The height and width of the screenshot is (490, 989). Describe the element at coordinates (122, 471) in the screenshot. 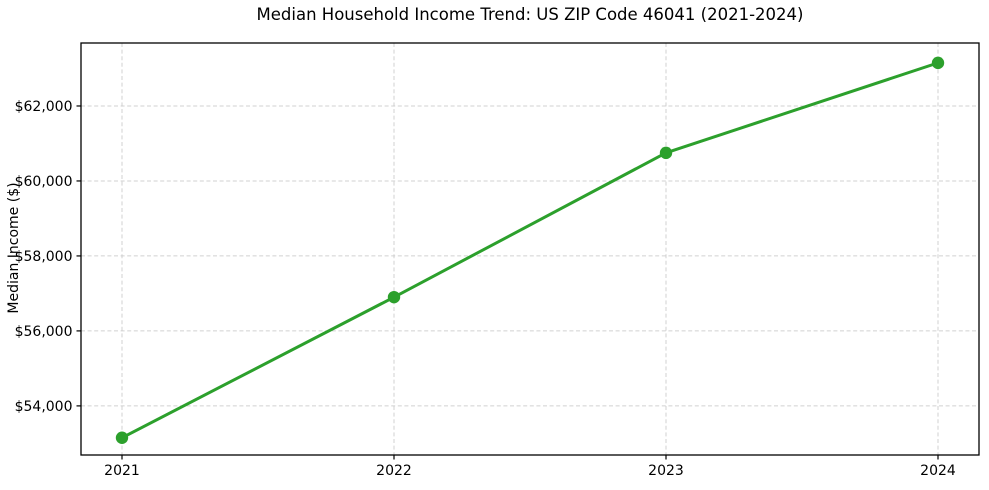

I see `x-tick-label: 2021` at that location.